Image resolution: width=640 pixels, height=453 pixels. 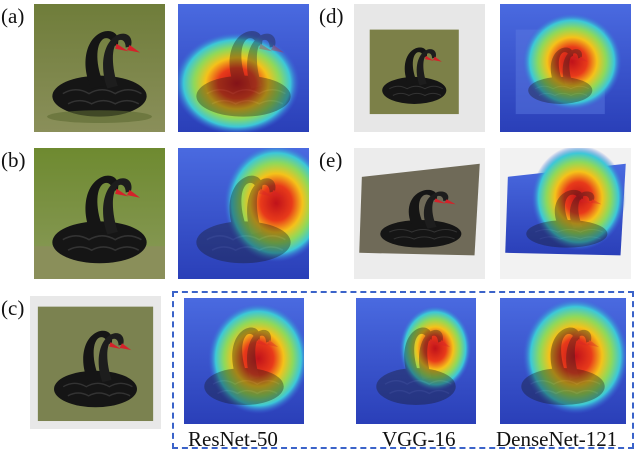 What do you see at coordinates (563, 361) in the screenshot?
I see `heatmap-densenet121` at bounding box center [563, 361].